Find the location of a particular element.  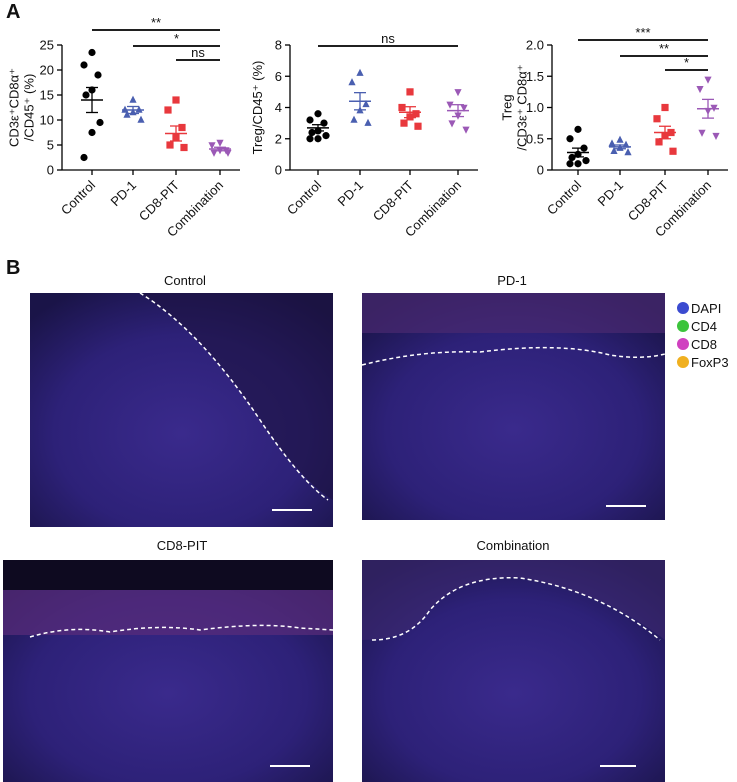

y-axis-label: CD3ε⁺CD8α⁺ is located at coordinates (14, 107).